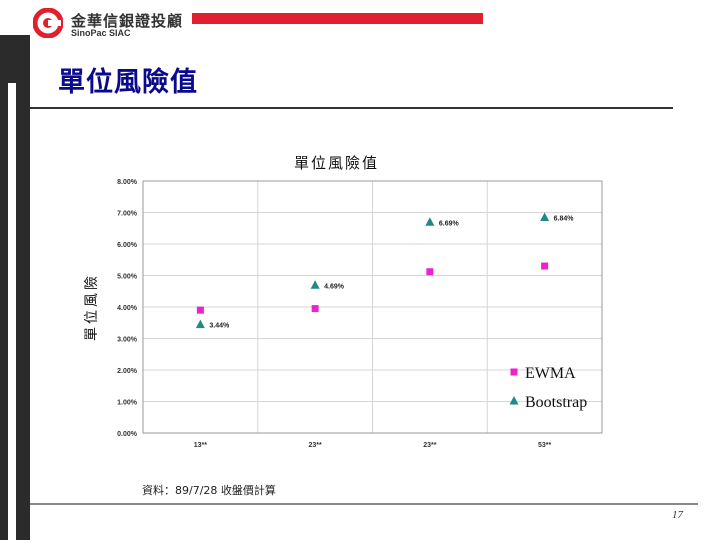 This screenshot has height=543, width=720. Describe the element at coordinates (545, 445) in the screenshot. I see `x-tick-label: 53**` at that location.